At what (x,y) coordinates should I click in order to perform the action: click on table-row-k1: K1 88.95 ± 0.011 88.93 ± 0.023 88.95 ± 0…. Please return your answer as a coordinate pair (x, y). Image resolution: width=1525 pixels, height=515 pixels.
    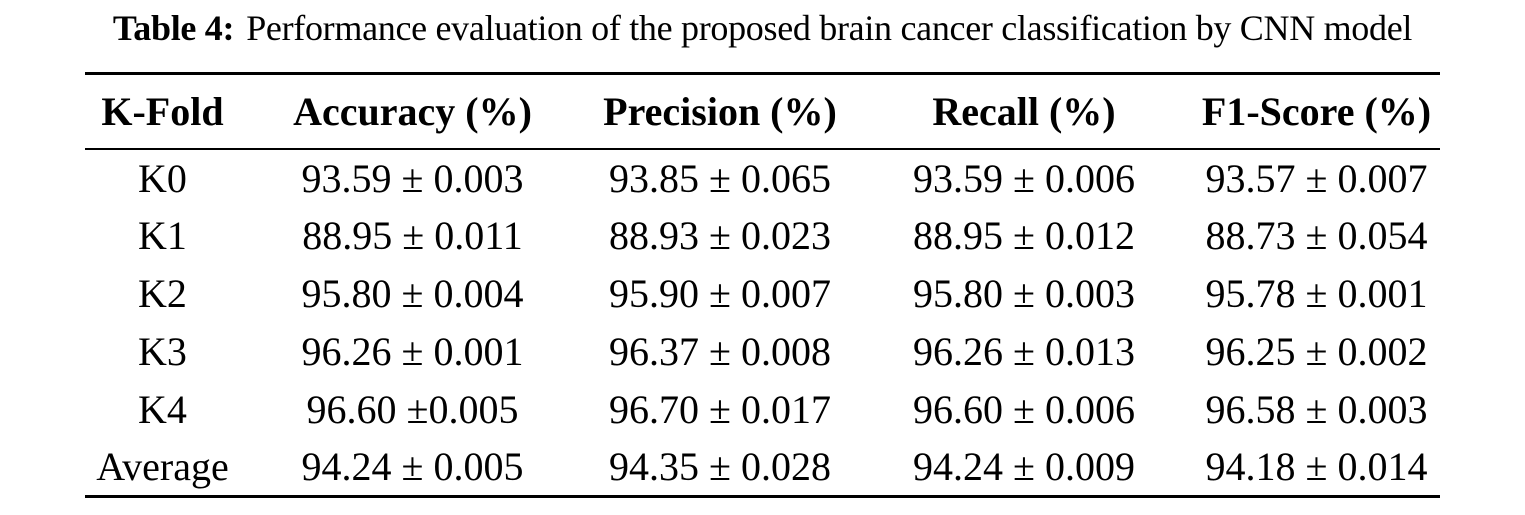
    Looking at the image, I should click on (762, 236).